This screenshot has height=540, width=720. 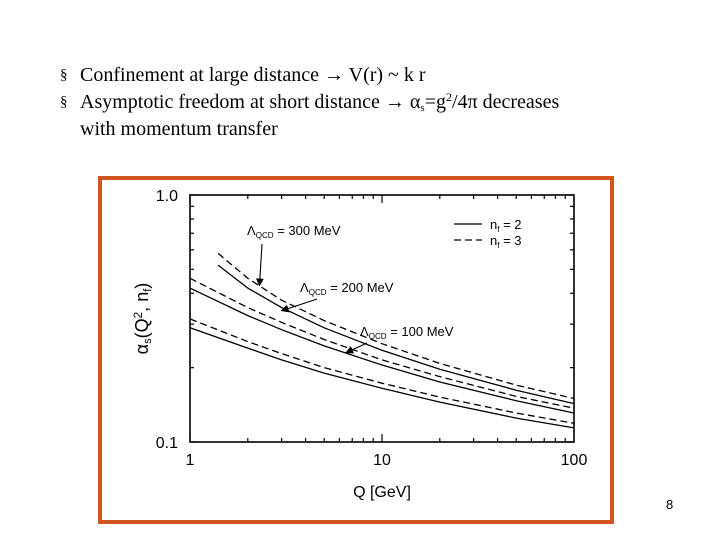 I want to click on bullet-continuation: with momentum transfer, so click(x=385, y=129).